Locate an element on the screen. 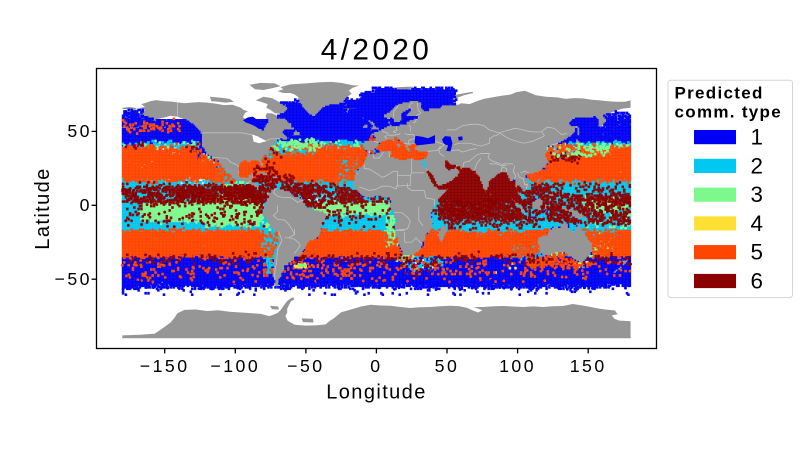 The width and height of the screenshot is (800, 450). svg-text: 1 is located at coordinates (757, 137).